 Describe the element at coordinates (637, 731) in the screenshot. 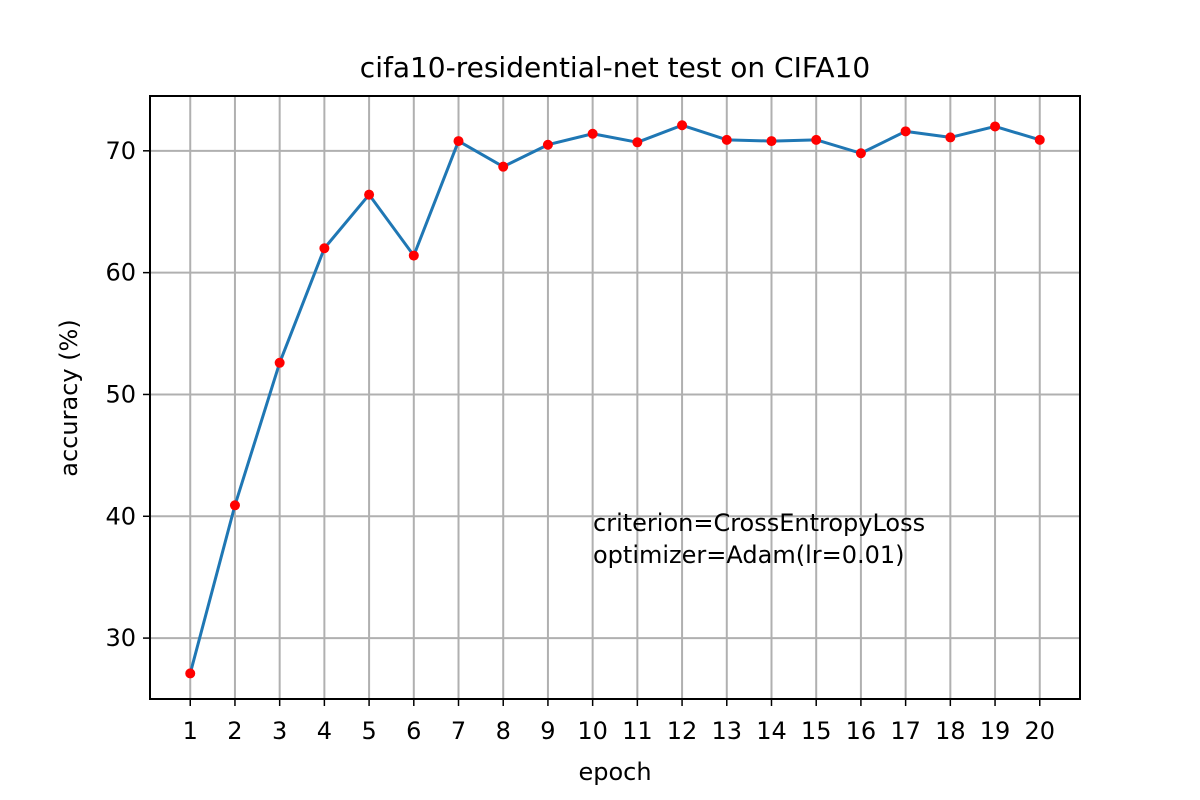

I see `x-tick-label: 11` at that location.